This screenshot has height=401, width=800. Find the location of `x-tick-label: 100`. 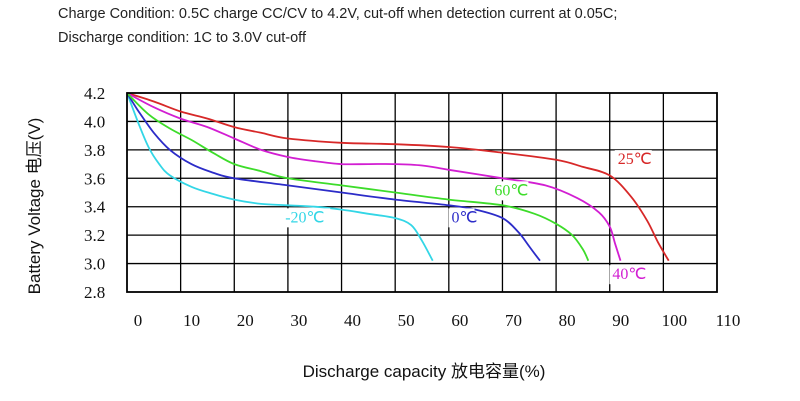

x-tick-label: 100 is located at coordinates (675, 320).